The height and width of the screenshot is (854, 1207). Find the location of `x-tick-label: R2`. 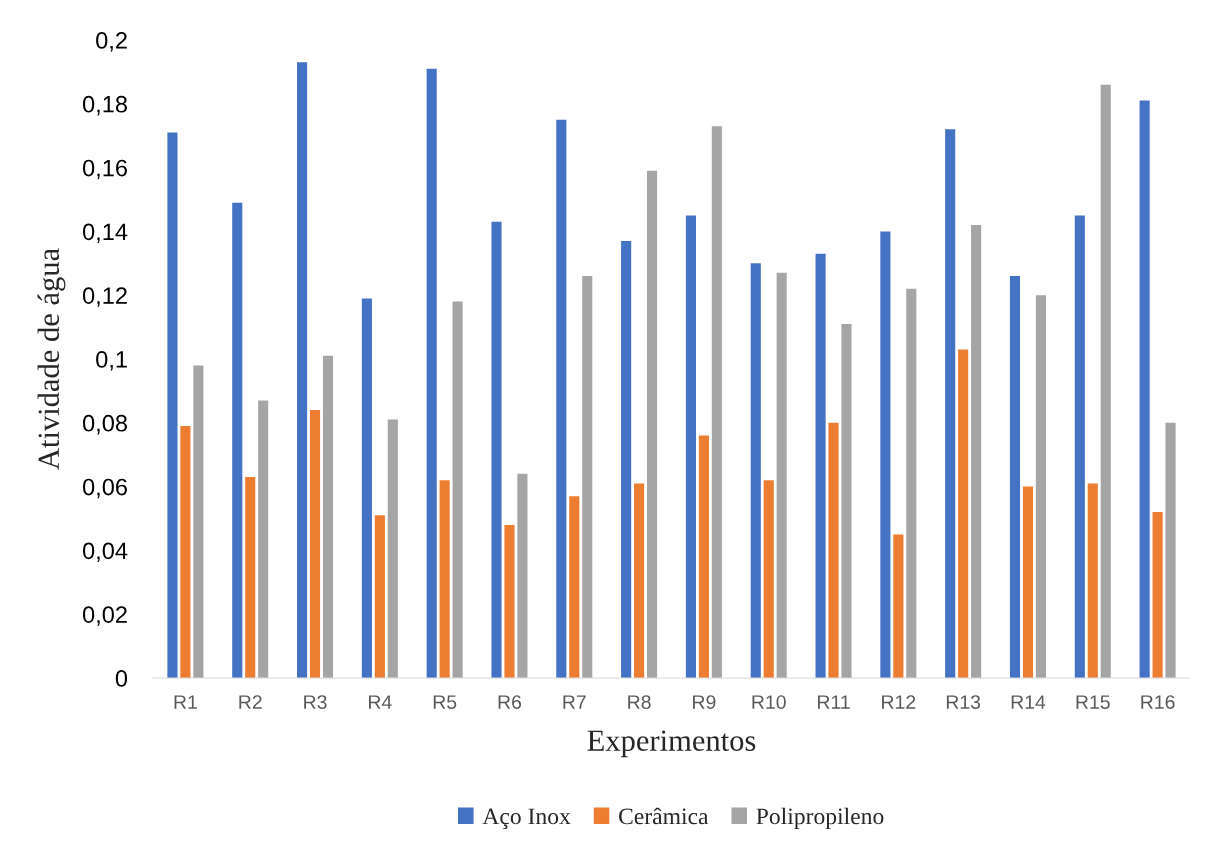

x-tick-label: R2 is located at coordinates (250, 702).